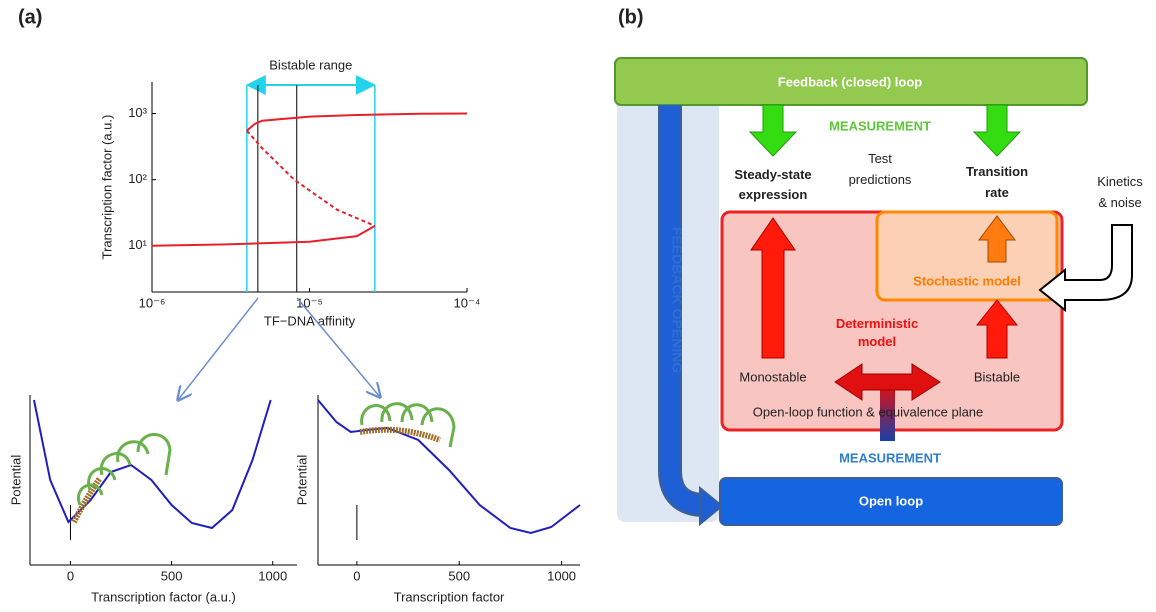 The width and height of the screenshot is (1156, 612). I want to click on x-axis-label: Transcription factor (a.u.), so click(163, 596).